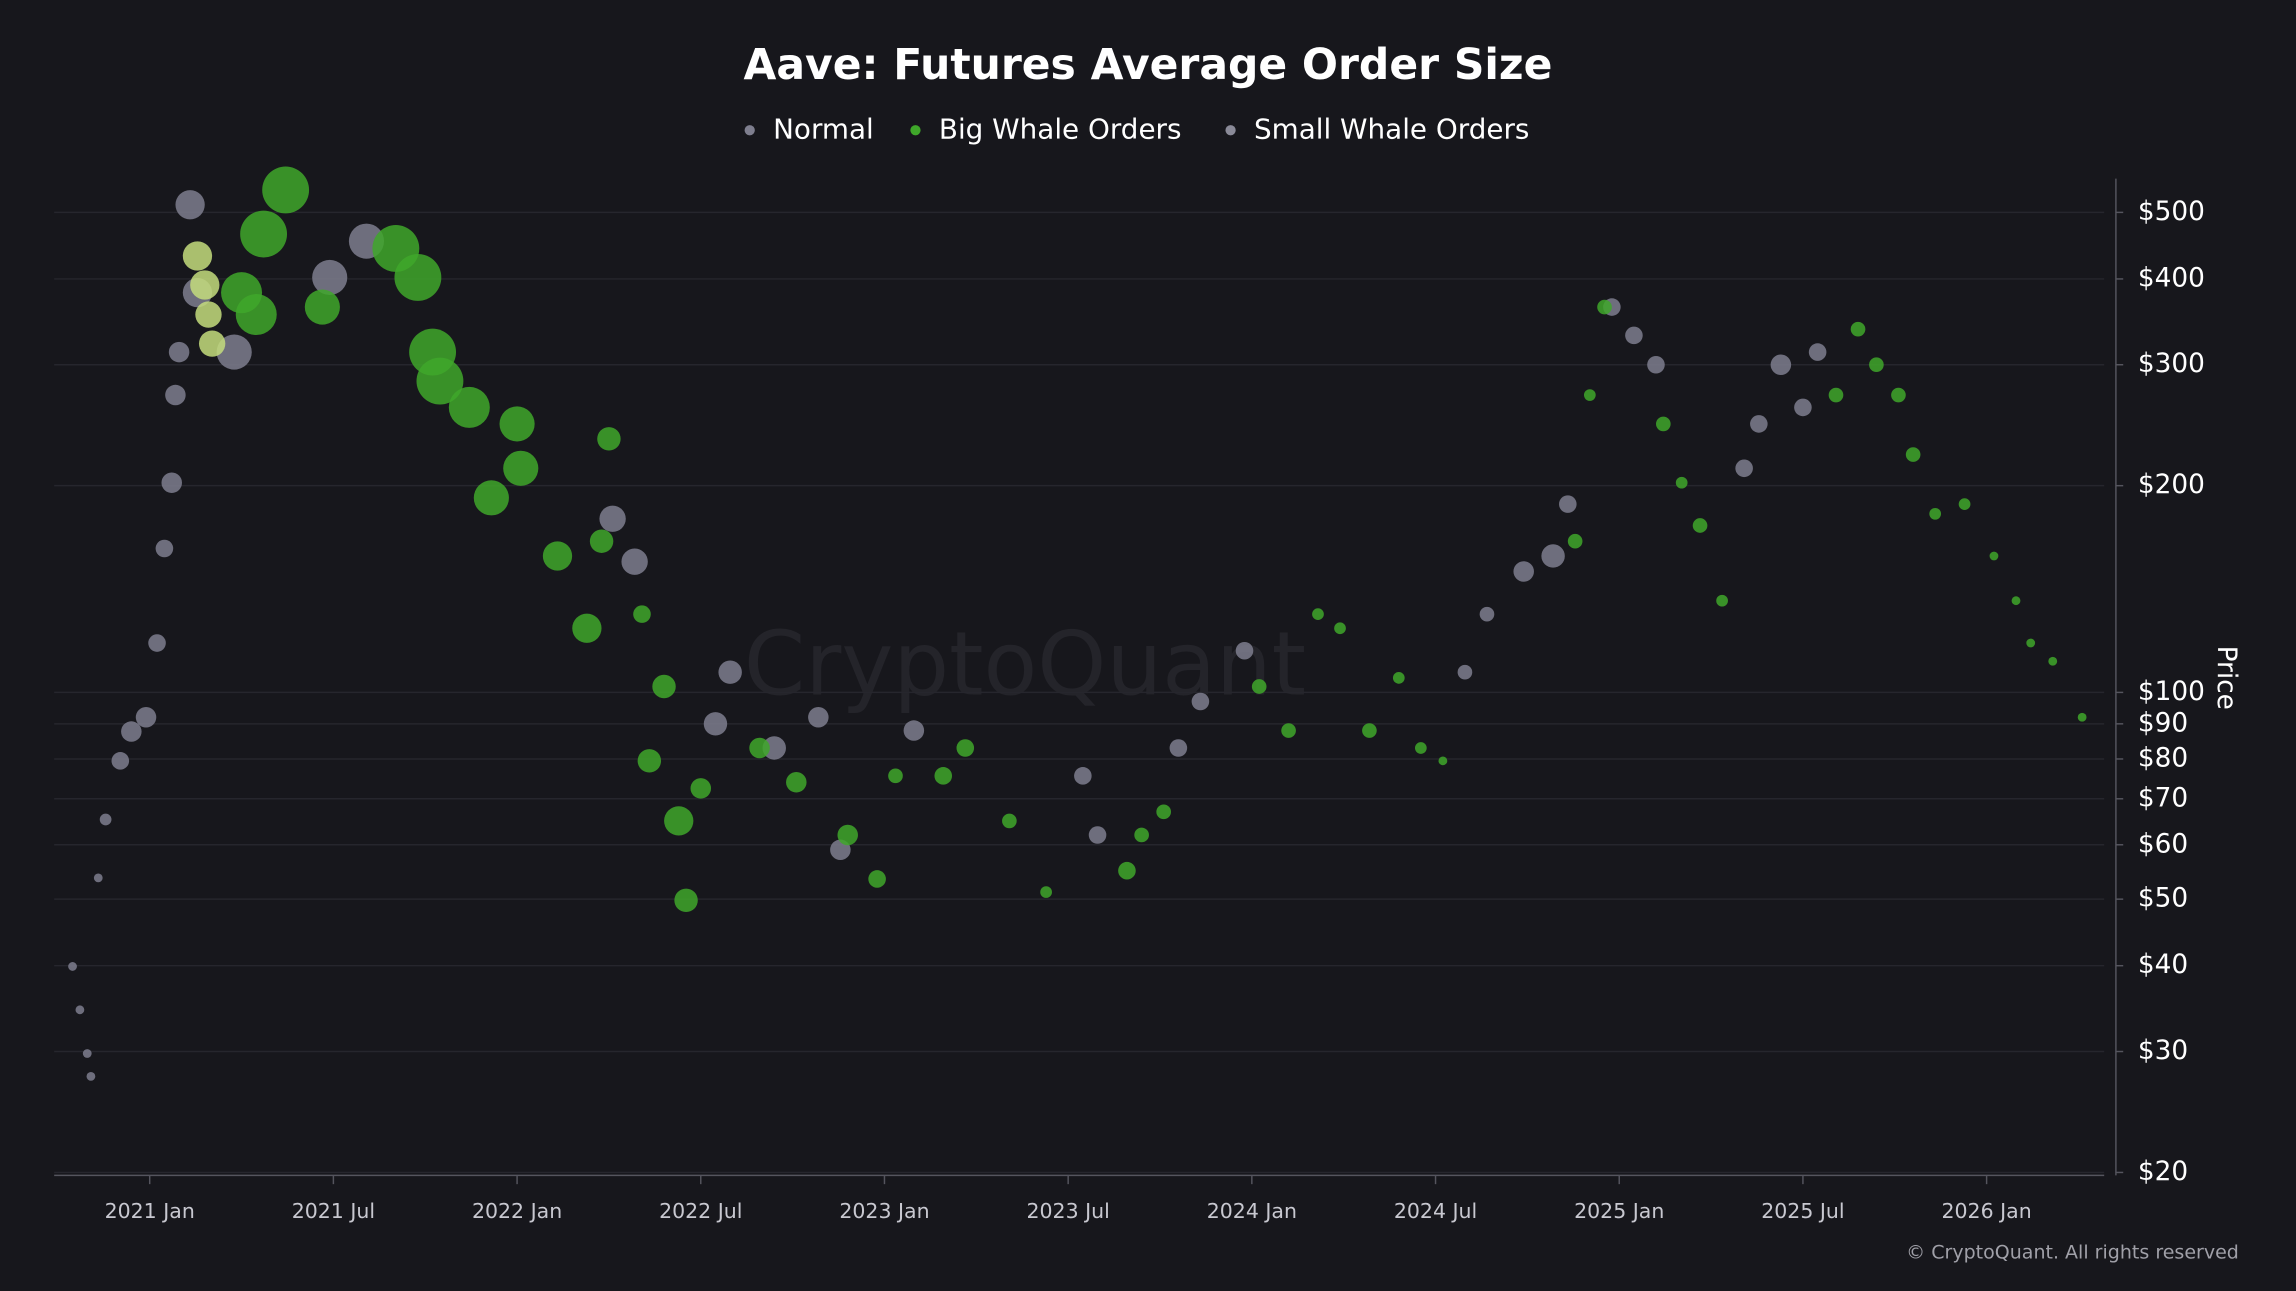 Image resolution: width=2296 pixels, height=1291 pixels. Describe the element at coordinates (2171, 364) in the screenshot. I see `y-tick-label: $300` at that location.